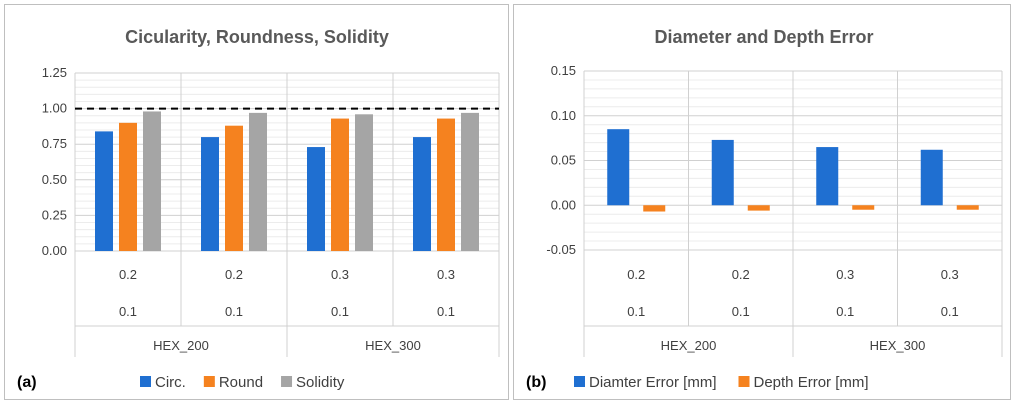 The height and width of the screenshot is (405, 1015). What do you see at coordinates (54, 143) in the screenshot?
I see `y-tick-label: 0.75` at bounding box center [54, 143].